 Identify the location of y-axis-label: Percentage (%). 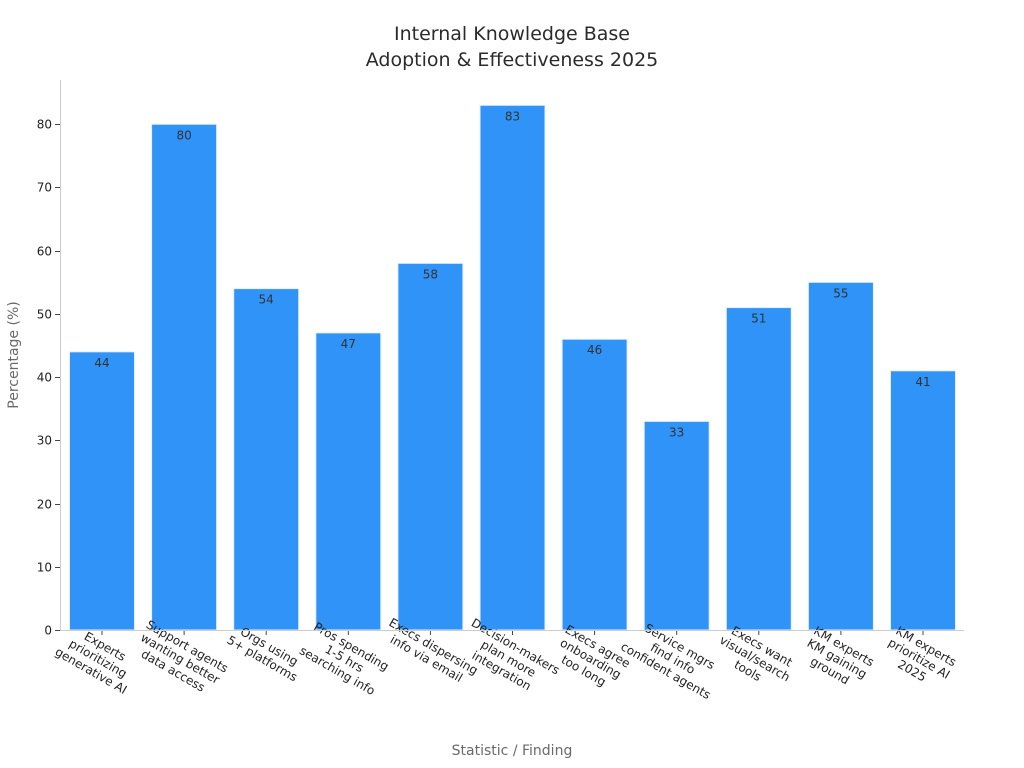
(14, 354).